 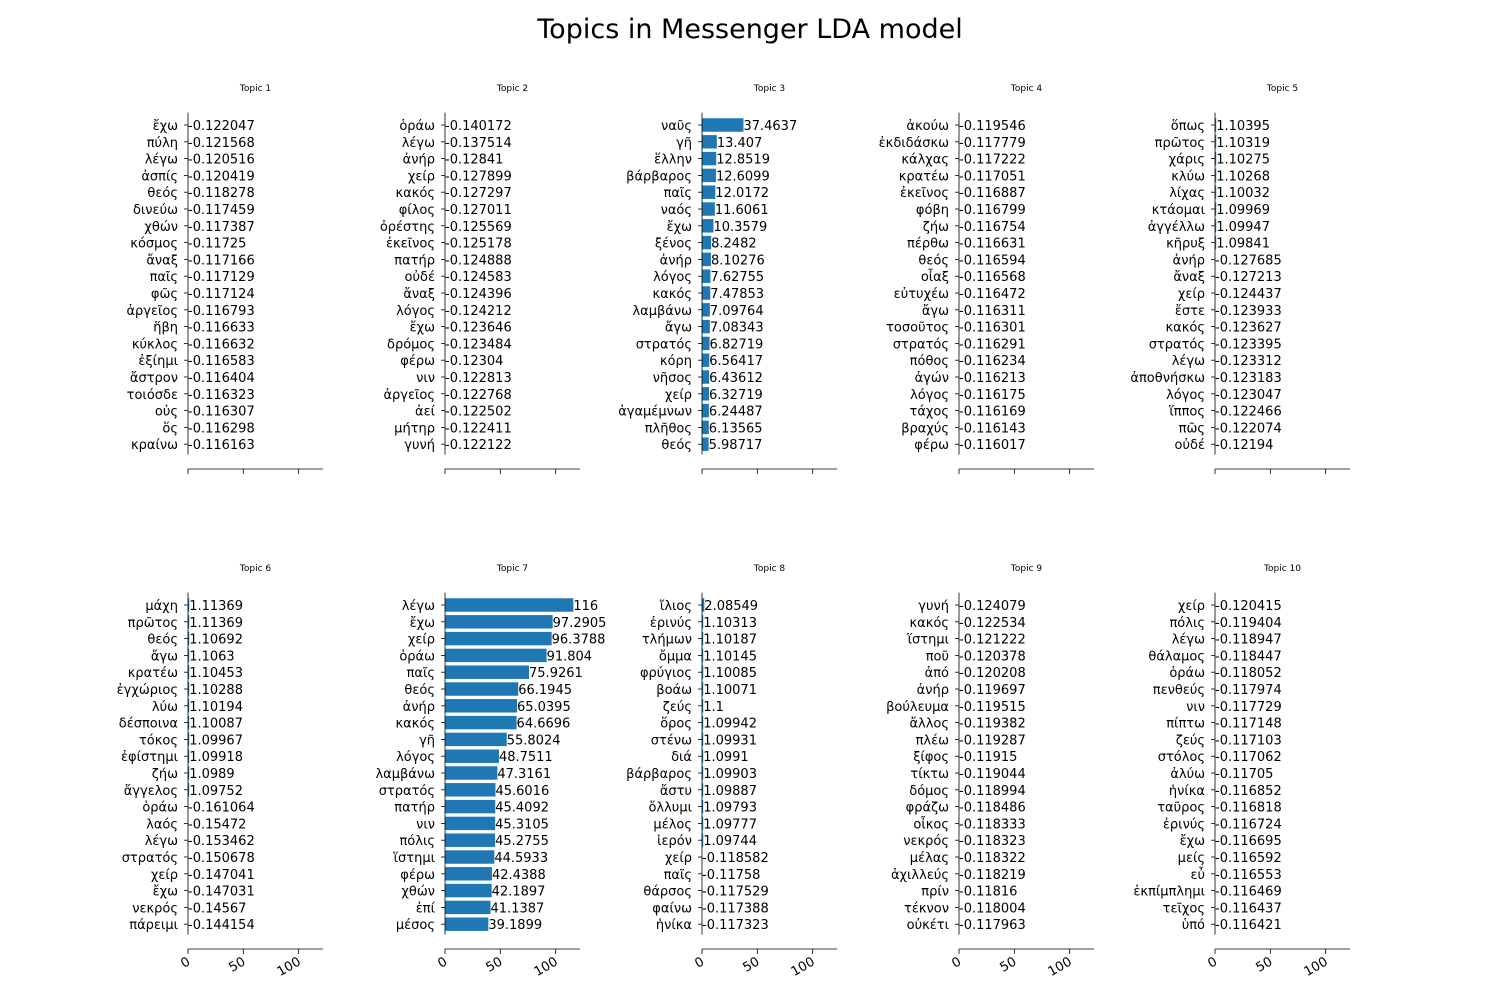 I want to click on data-label: 45.6016, so click(x=522, y=791).